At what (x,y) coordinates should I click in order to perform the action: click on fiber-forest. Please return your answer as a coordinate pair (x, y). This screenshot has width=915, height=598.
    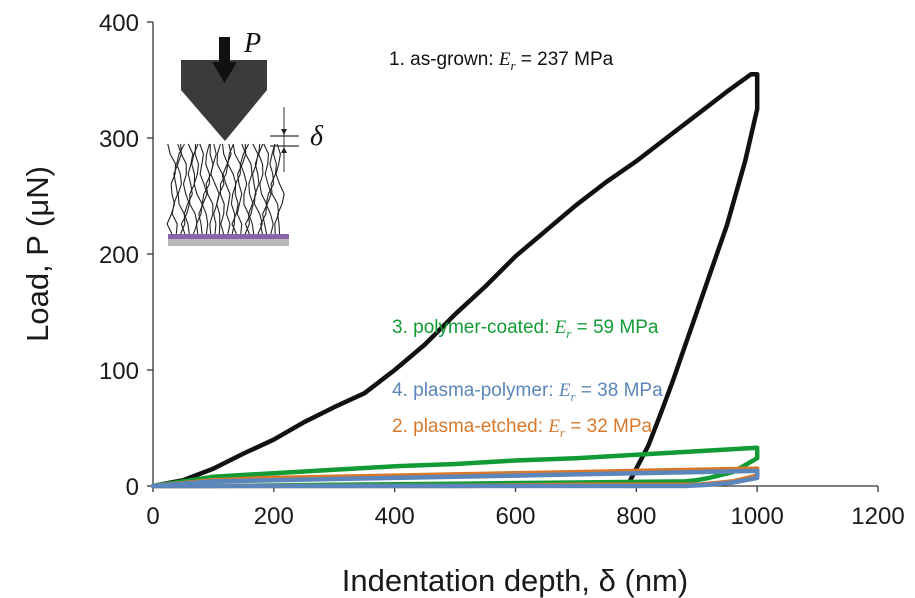
    Looking at the image, I should click on (225, 189).